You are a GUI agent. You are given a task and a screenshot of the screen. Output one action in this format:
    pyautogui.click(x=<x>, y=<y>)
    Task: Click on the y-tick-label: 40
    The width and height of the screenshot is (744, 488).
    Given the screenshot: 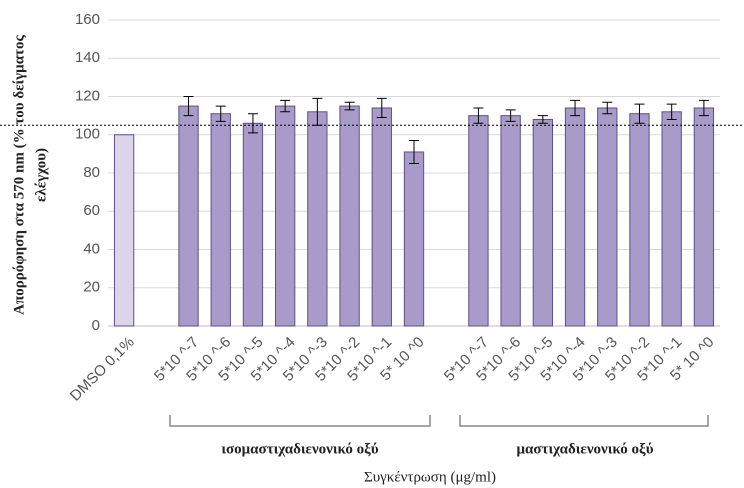 What is the action you would take?
    pyautogui.click(x=91, y=248)
    